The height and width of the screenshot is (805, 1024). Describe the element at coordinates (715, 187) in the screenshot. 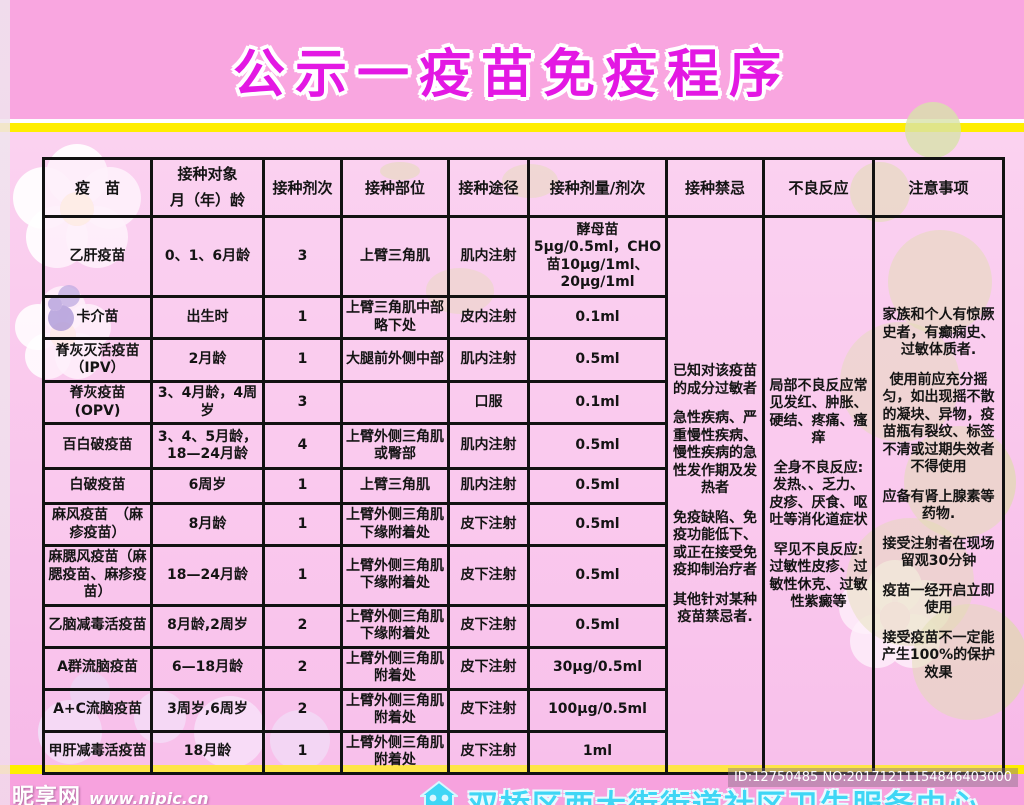

I see `header-contraindications: 接种禁忌` at that location.